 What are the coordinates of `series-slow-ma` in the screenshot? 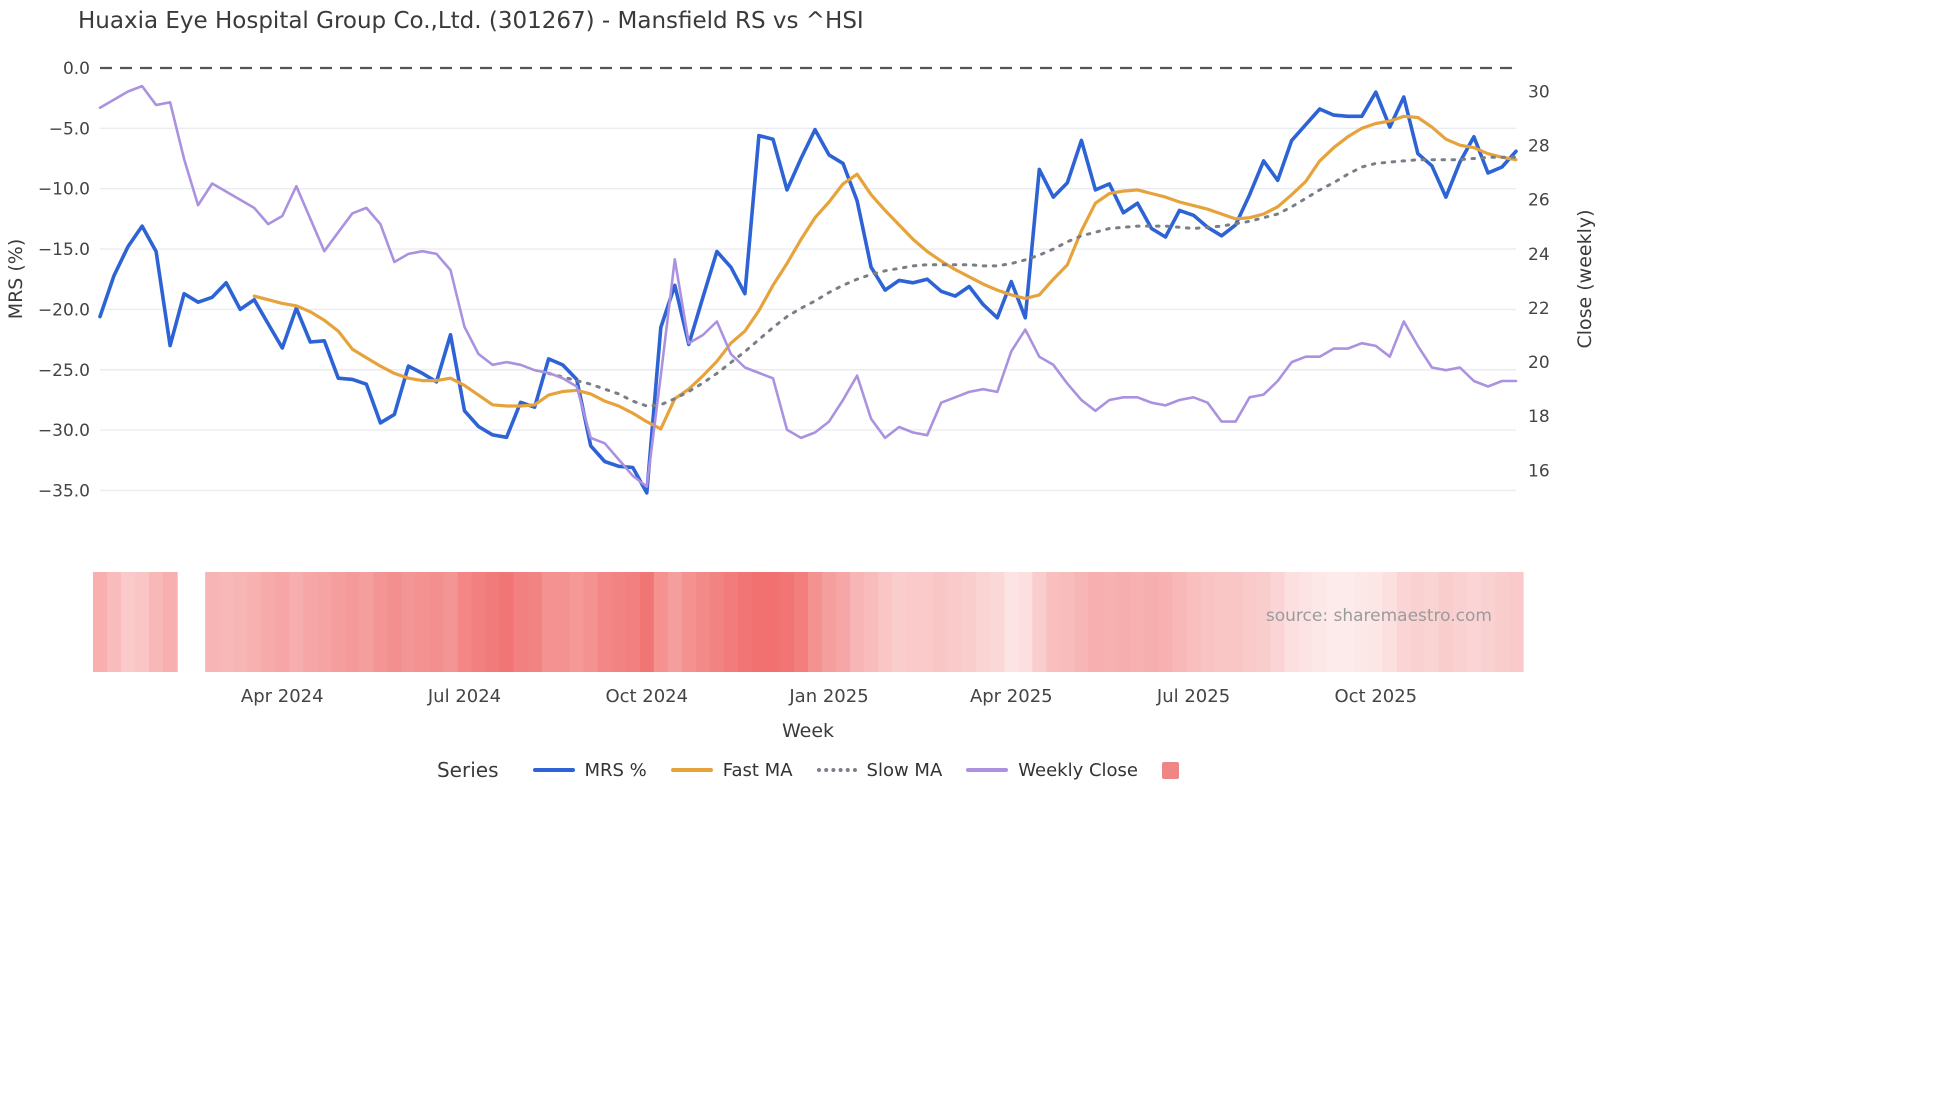 It's located at (1032, 281).